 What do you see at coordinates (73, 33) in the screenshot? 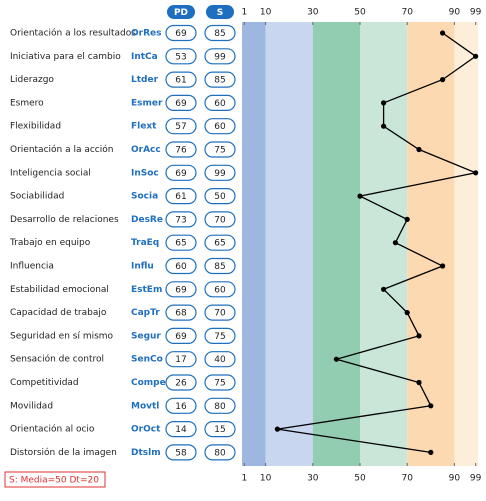
I see `row-label: Orientación a los resultados` at bounding box center [73, 33].